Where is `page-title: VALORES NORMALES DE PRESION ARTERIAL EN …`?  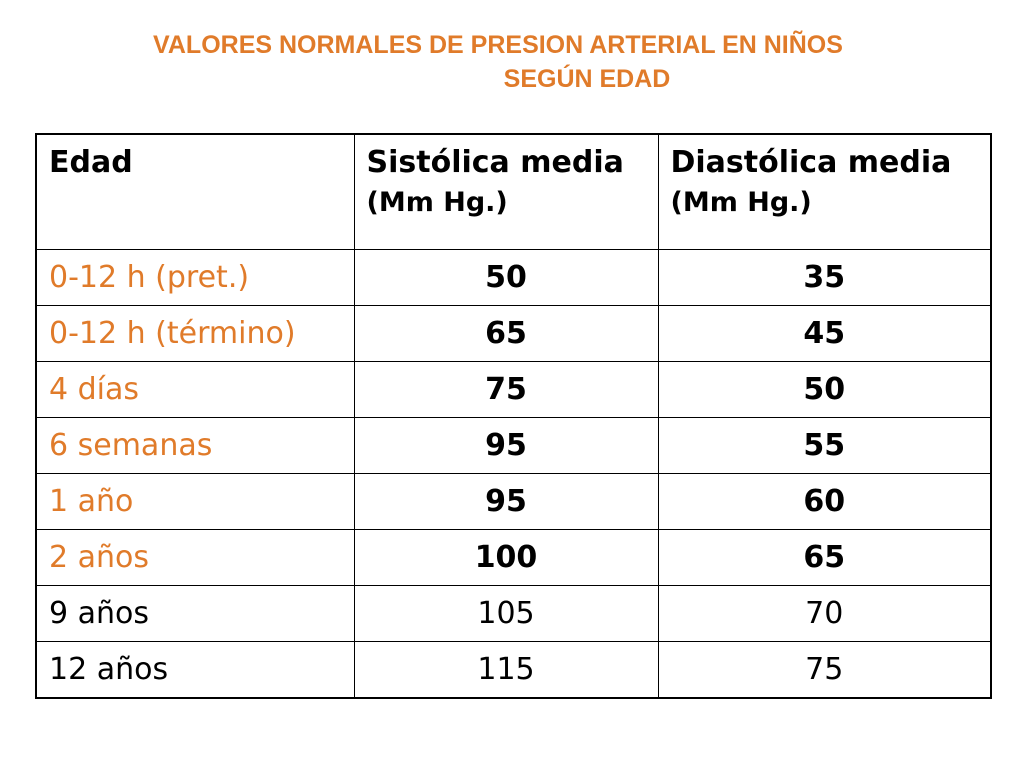 page-title: VALORES NORMALES DE PRESION ARTERIAL EN … is located at coordinates (512, 62).